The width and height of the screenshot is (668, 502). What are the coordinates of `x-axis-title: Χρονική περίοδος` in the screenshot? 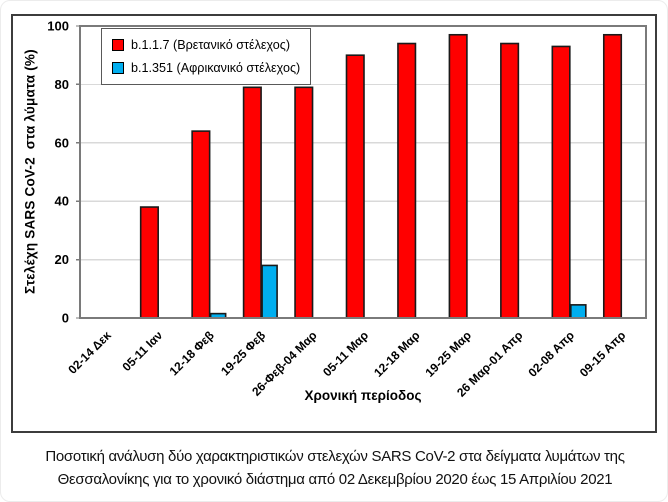 It's located at (363, 395).